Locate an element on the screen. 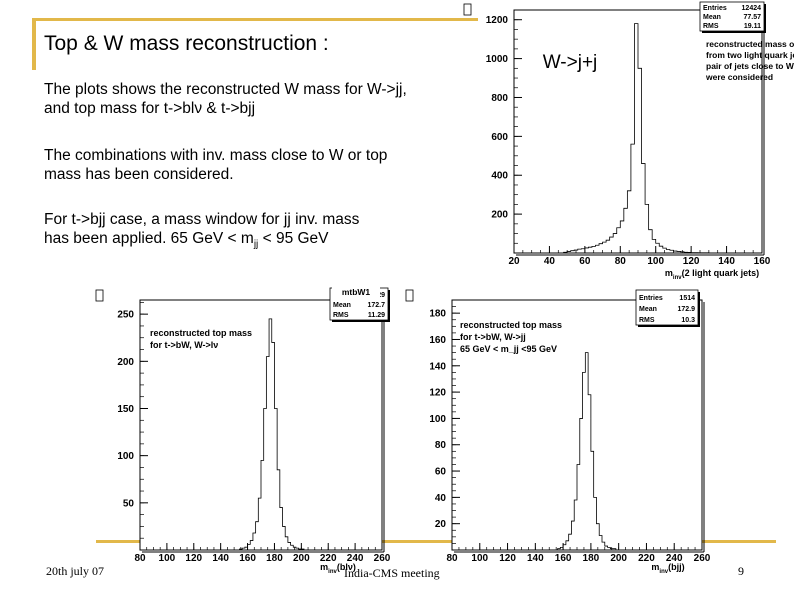  annotation-line: reconstructed mass of W is located at coordinates (750, 44).